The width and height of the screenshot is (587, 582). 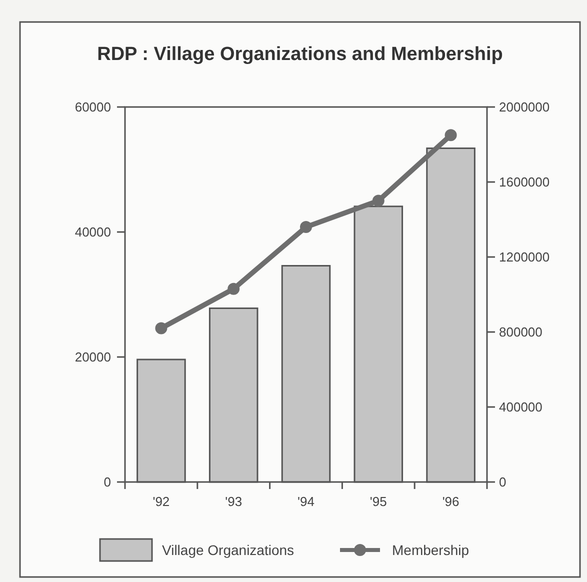 I want to click on x-tick-label: '94, so click(x=306, y=501).